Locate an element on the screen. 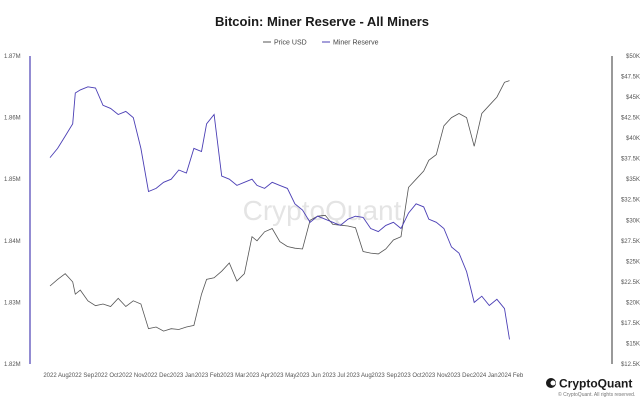 The width and height of the screenshot is (644, 406). left-tick-label: 1.86M is located at coordinates (12, 119).